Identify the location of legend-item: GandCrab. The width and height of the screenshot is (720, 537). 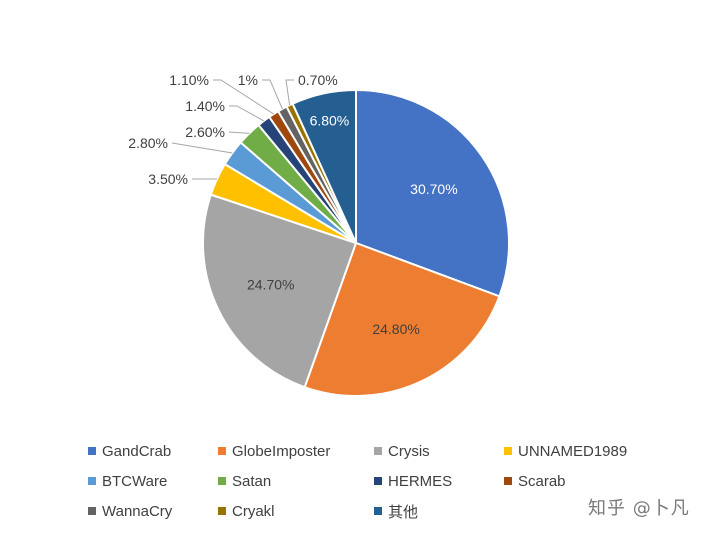
(153, 451).